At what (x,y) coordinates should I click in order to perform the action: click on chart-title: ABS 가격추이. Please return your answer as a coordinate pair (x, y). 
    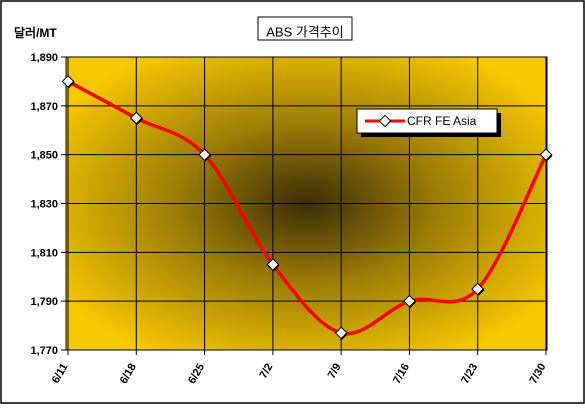
    Looking at the image, I should click on (304, 31).